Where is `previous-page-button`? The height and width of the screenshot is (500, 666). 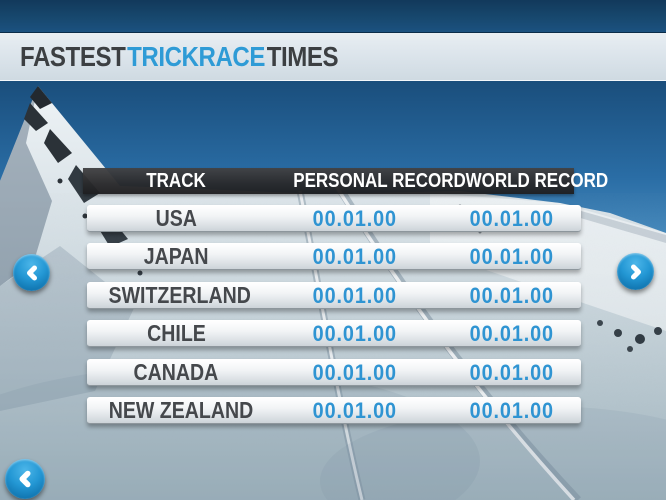
previous-page-button is located at coordinates (31, 272).